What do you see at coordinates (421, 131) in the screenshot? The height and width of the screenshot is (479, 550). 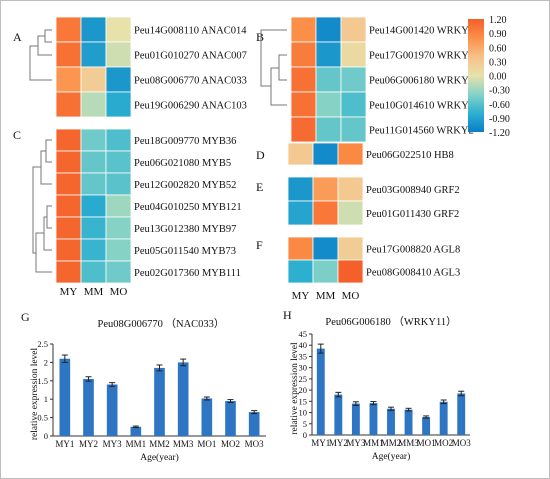 I see `heatmap-row-label-b: Peu11G014560 WRKY2` at bounding box center [421, 131].